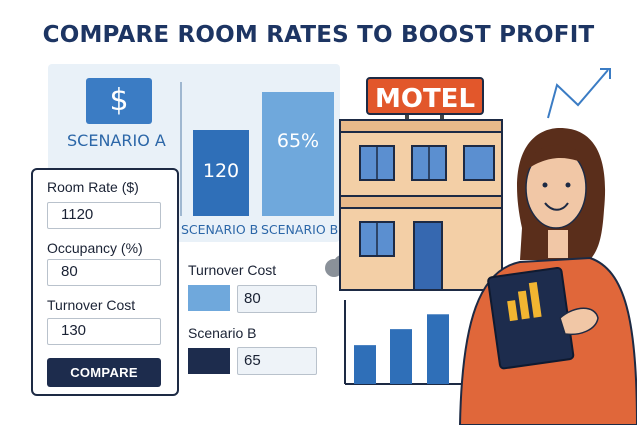 Image resolution: width=637 pixels, height=425 pixels. What do you see at coordinates (95, 248) in the screenshot?
I see `occupancy-label: Occupancy (%)` at bounding box center [95, 248].